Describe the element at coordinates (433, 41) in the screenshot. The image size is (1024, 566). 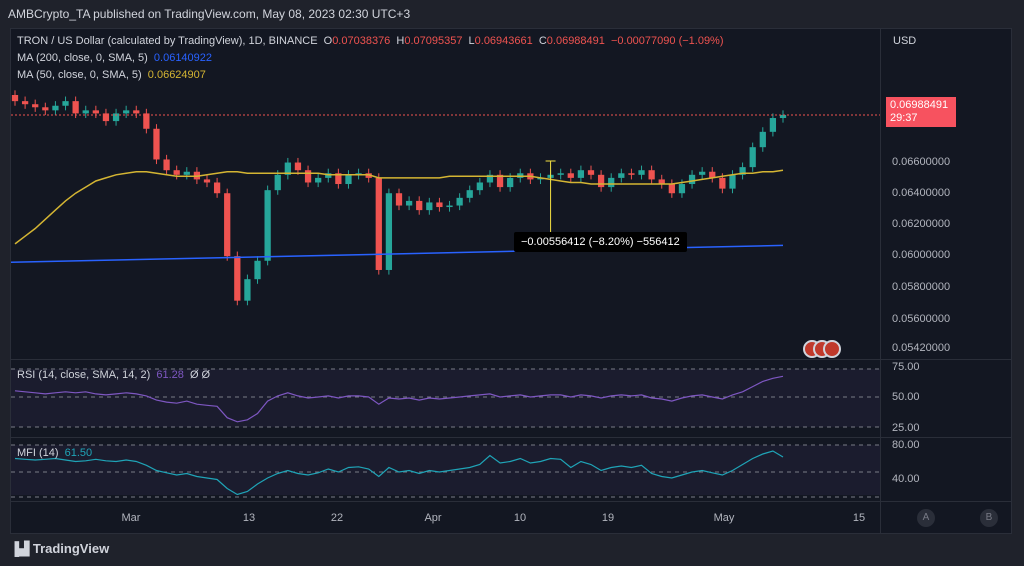
I see `high-value: 0.07095357` at that location.